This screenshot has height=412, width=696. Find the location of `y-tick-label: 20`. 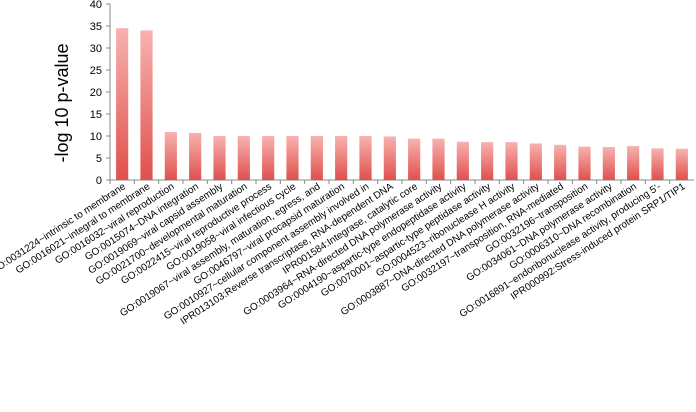

y-tick-label: 20 is located at coordinates (96, 93).